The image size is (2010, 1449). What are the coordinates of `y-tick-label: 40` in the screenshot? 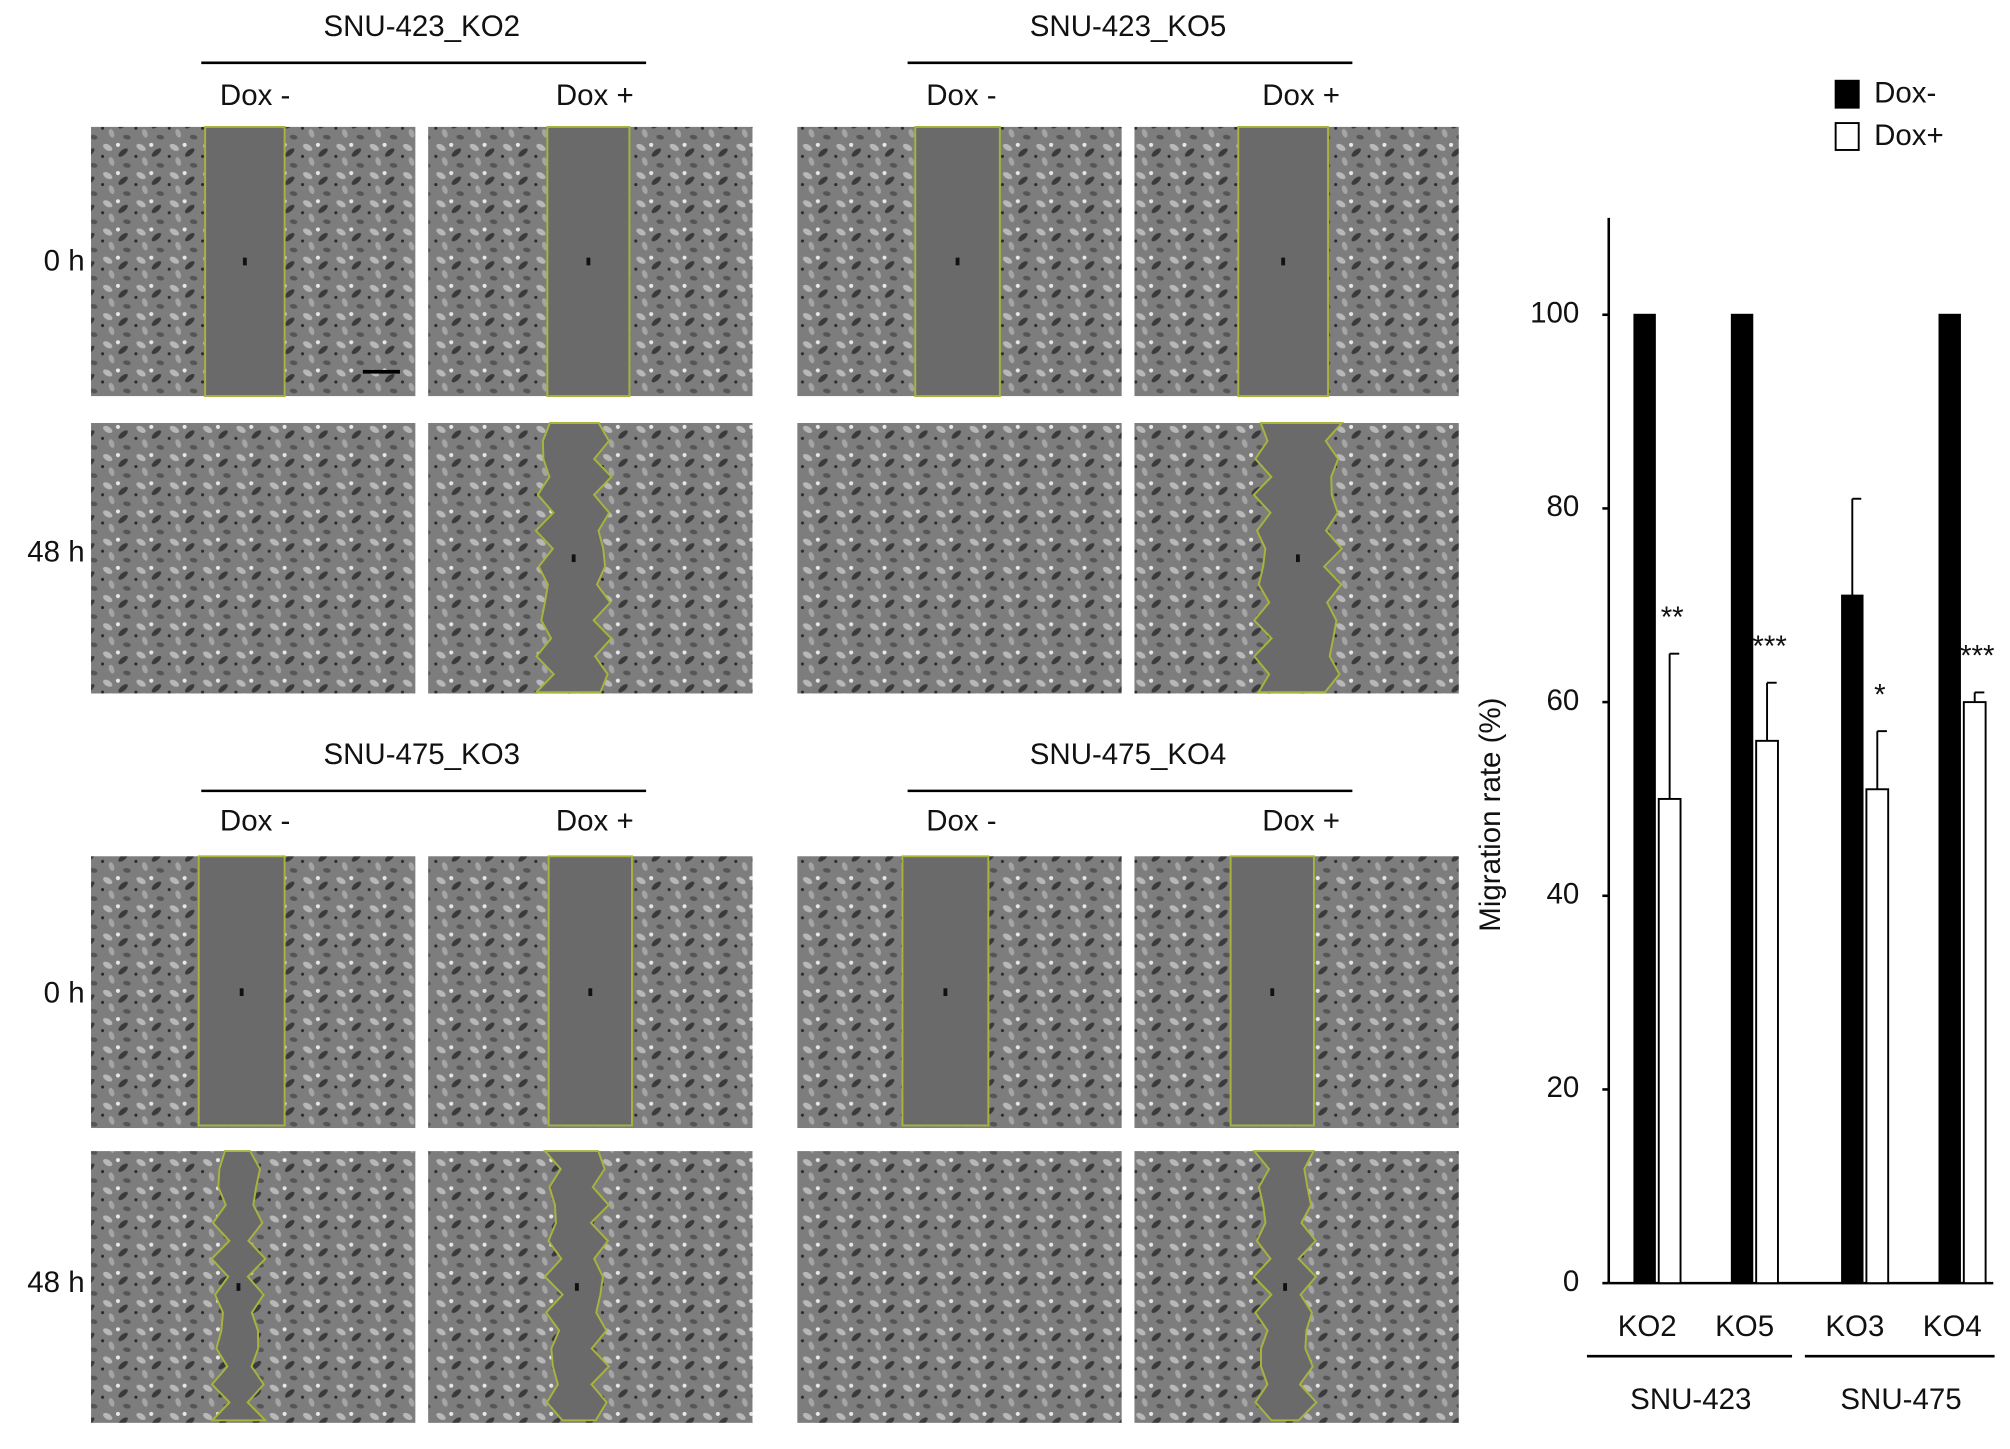 It's located at (1562, 894).